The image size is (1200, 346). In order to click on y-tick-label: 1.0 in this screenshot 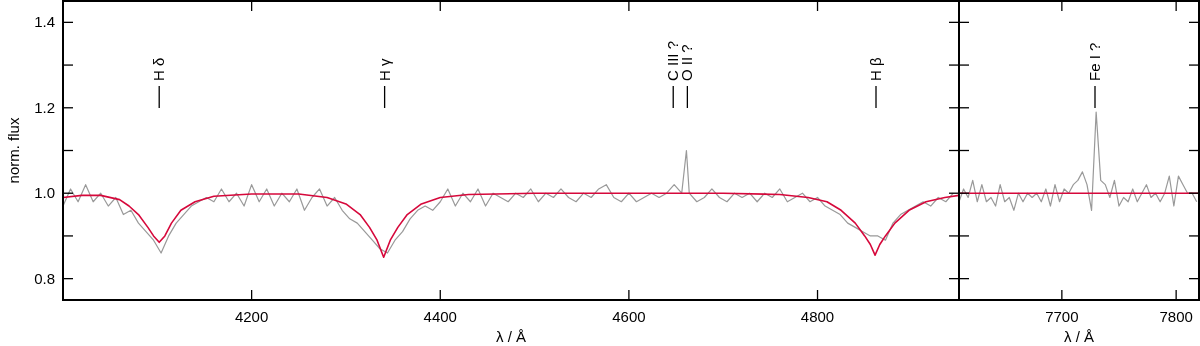, I will do `click(44, 193)`.